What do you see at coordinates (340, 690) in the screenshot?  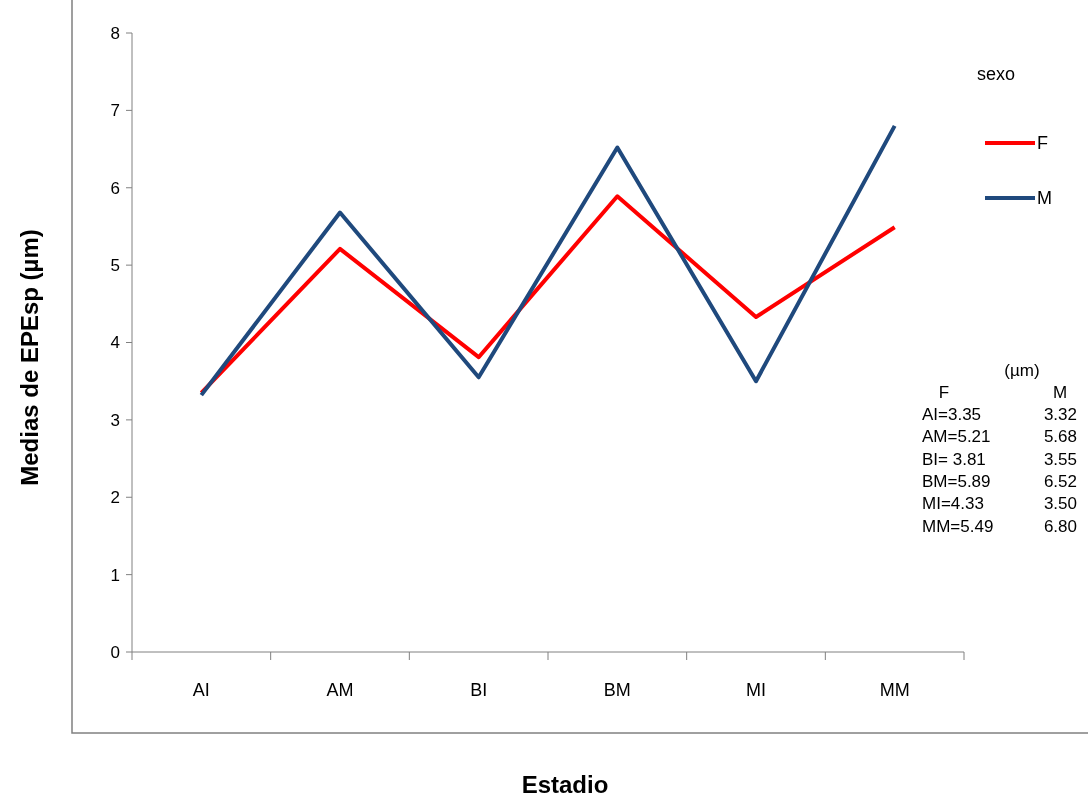 I see `x-tick-label: AM` at bounding box center [340, 690].